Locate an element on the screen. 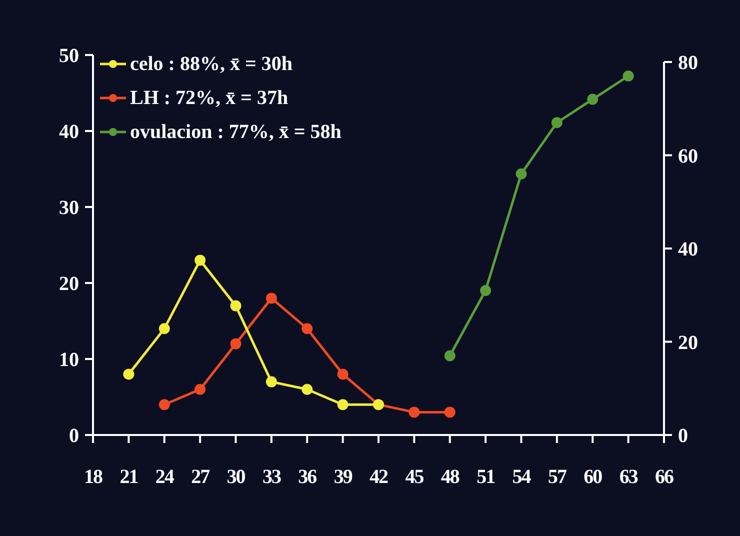  x-tick-label: 66 is located at coordinates (664, 477).